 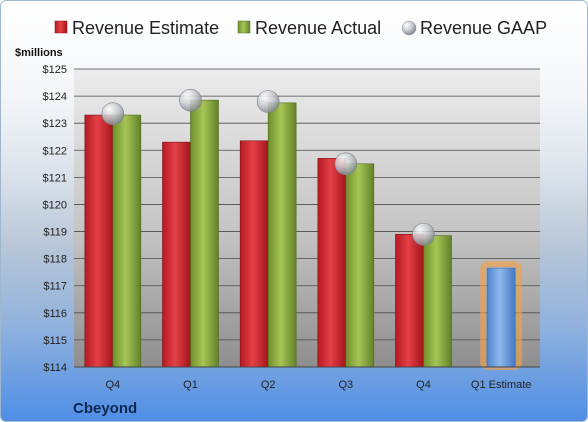 I want to click on y-tick-label: $124, so click(x=55, y=97).